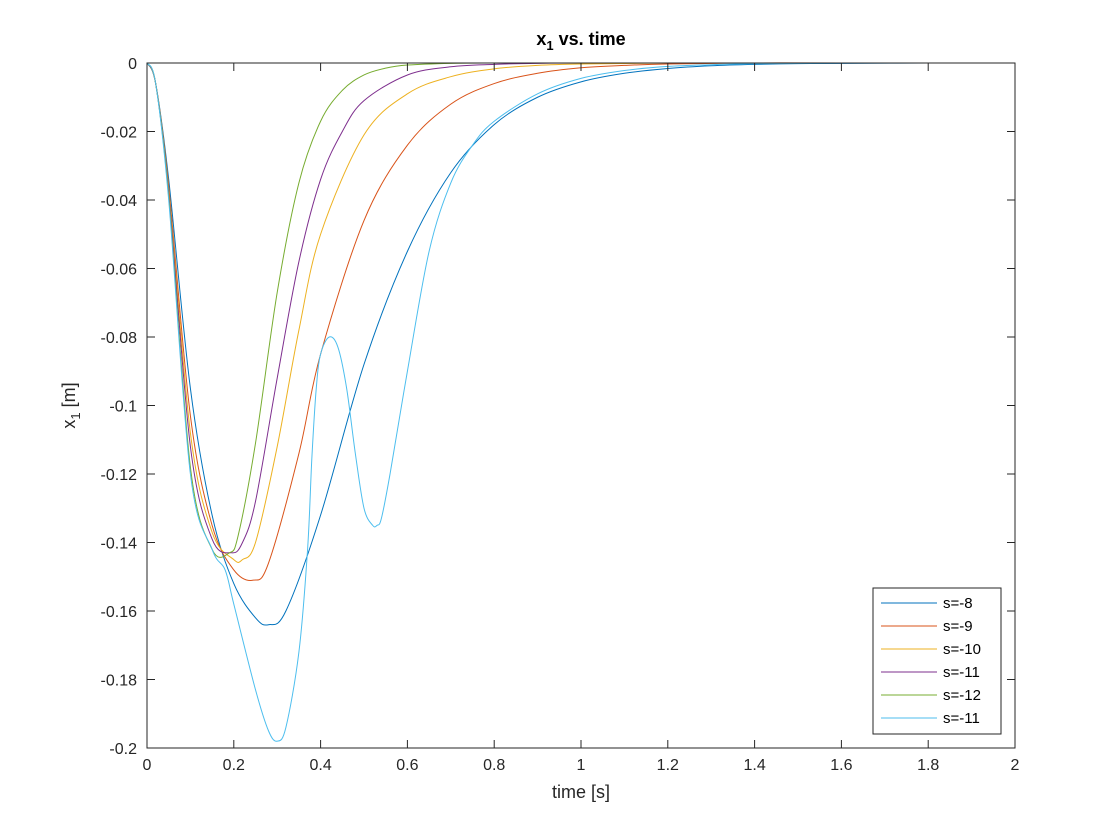 The height and width of the screenshot is (840, 1120). Describe the element at coordinates (494, 765) in the screenshot. I see `x-tick-label: 0.8` at that location.